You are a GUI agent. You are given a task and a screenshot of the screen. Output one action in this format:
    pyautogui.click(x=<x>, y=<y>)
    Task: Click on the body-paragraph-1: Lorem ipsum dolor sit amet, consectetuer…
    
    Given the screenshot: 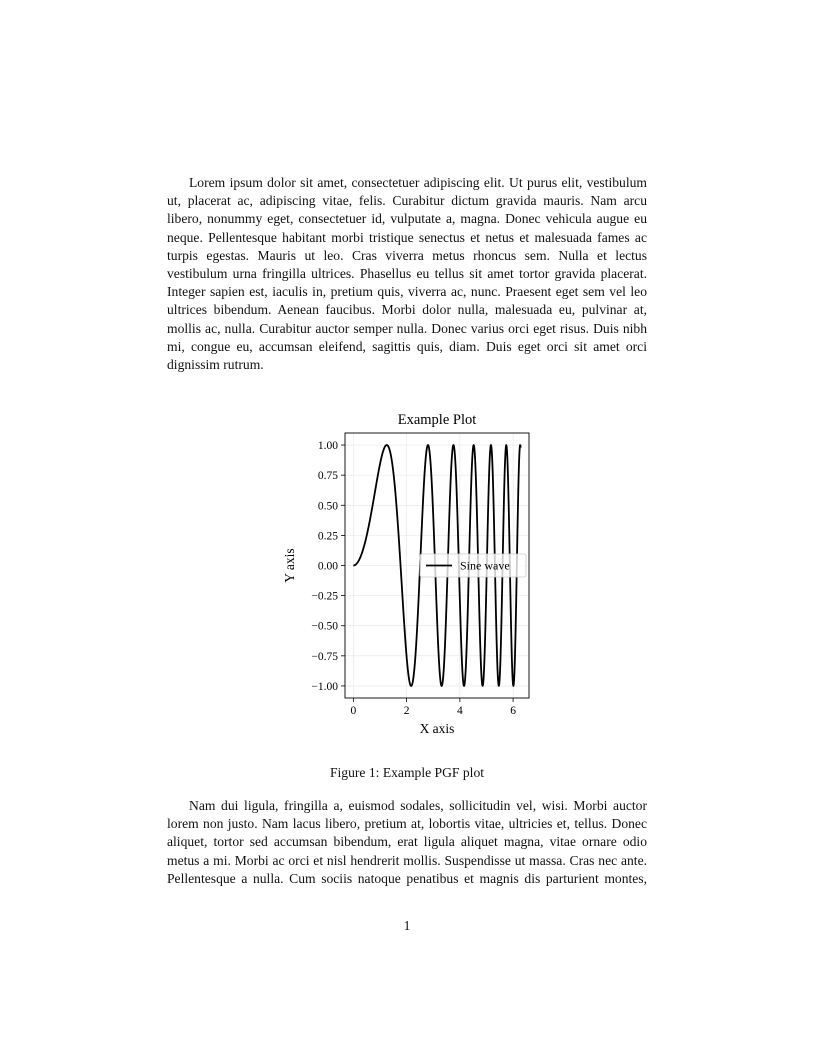 What is the action you would take?
    pyautogui.click(x=407, y=274)
    